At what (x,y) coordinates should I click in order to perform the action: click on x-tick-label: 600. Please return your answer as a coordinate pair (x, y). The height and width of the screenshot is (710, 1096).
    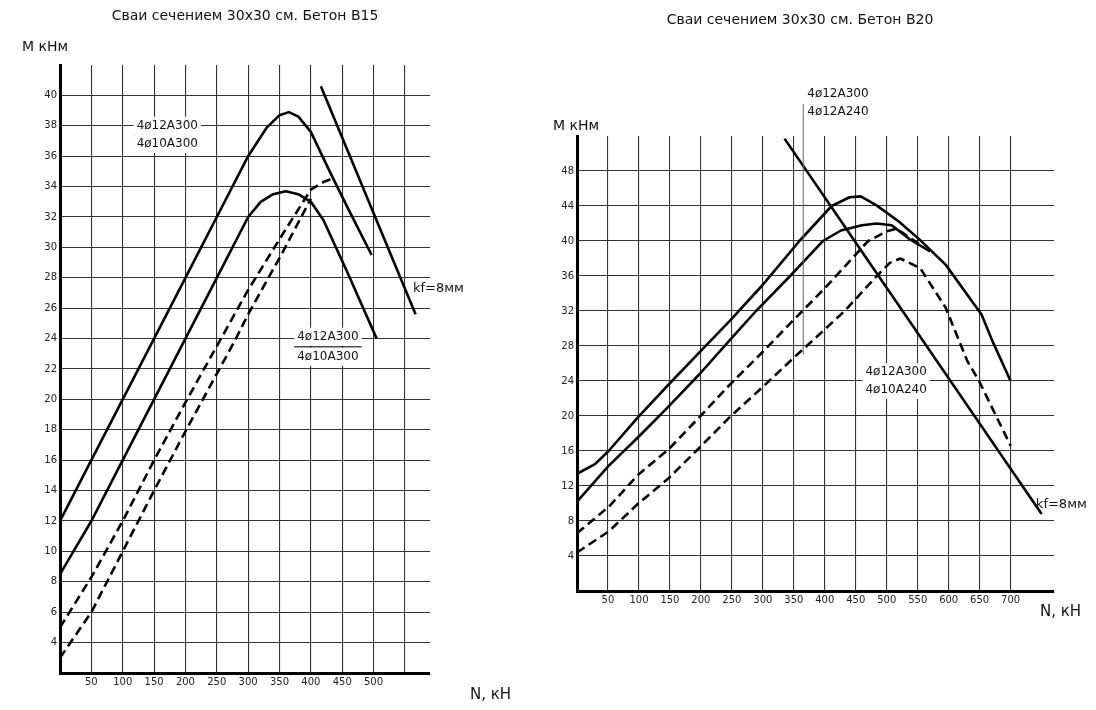
    Looking at the image, I should click on (949, 599).